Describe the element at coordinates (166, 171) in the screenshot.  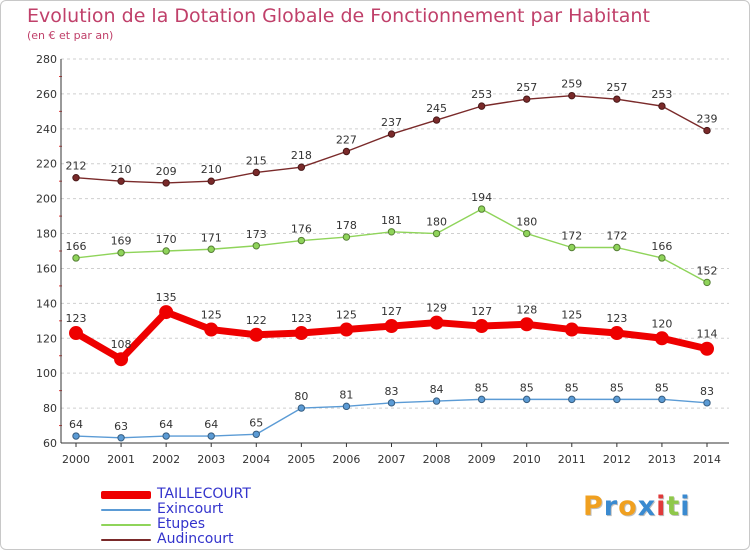
I see `data-label-audincourt: 209` at that location.